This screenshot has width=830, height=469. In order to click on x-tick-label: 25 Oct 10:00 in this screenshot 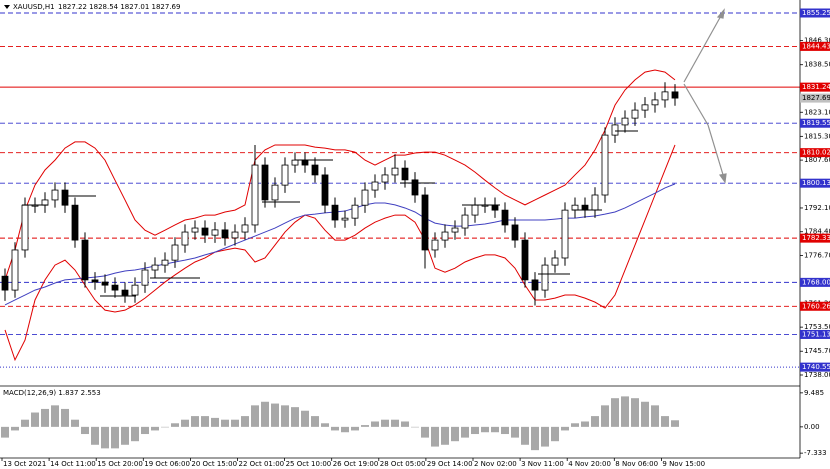, I will do `click(309, 464)`.